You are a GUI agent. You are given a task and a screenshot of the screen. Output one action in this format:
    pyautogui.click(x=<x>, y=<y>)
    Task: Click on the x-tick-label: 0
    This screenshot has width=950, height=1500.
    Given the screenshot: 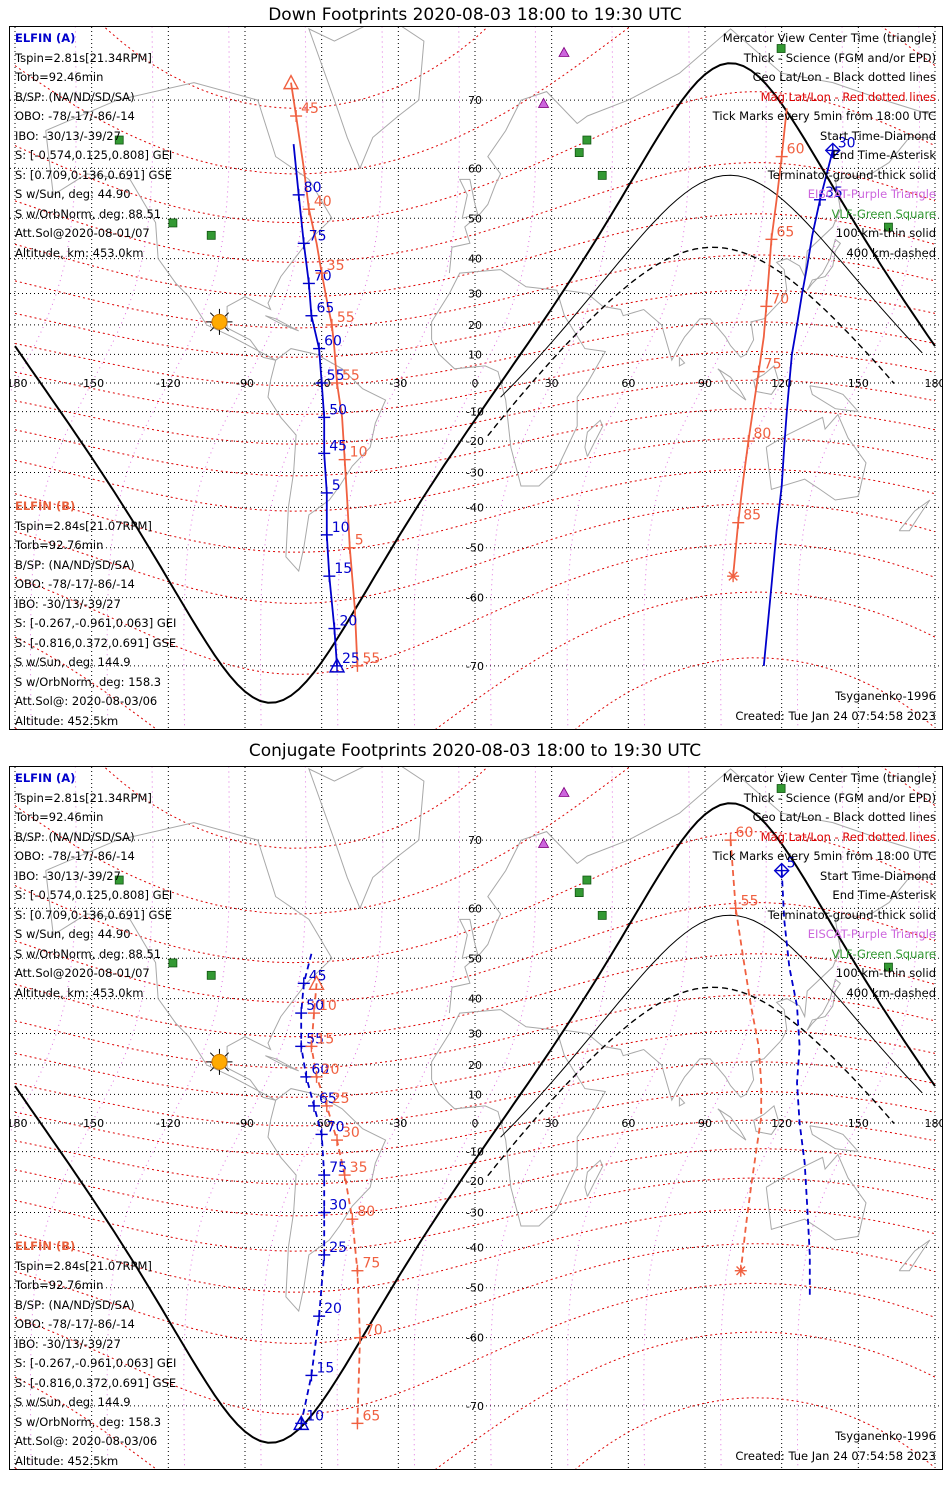 What is the action you would take?
    pyautogui.click(x=475, y=383)
    